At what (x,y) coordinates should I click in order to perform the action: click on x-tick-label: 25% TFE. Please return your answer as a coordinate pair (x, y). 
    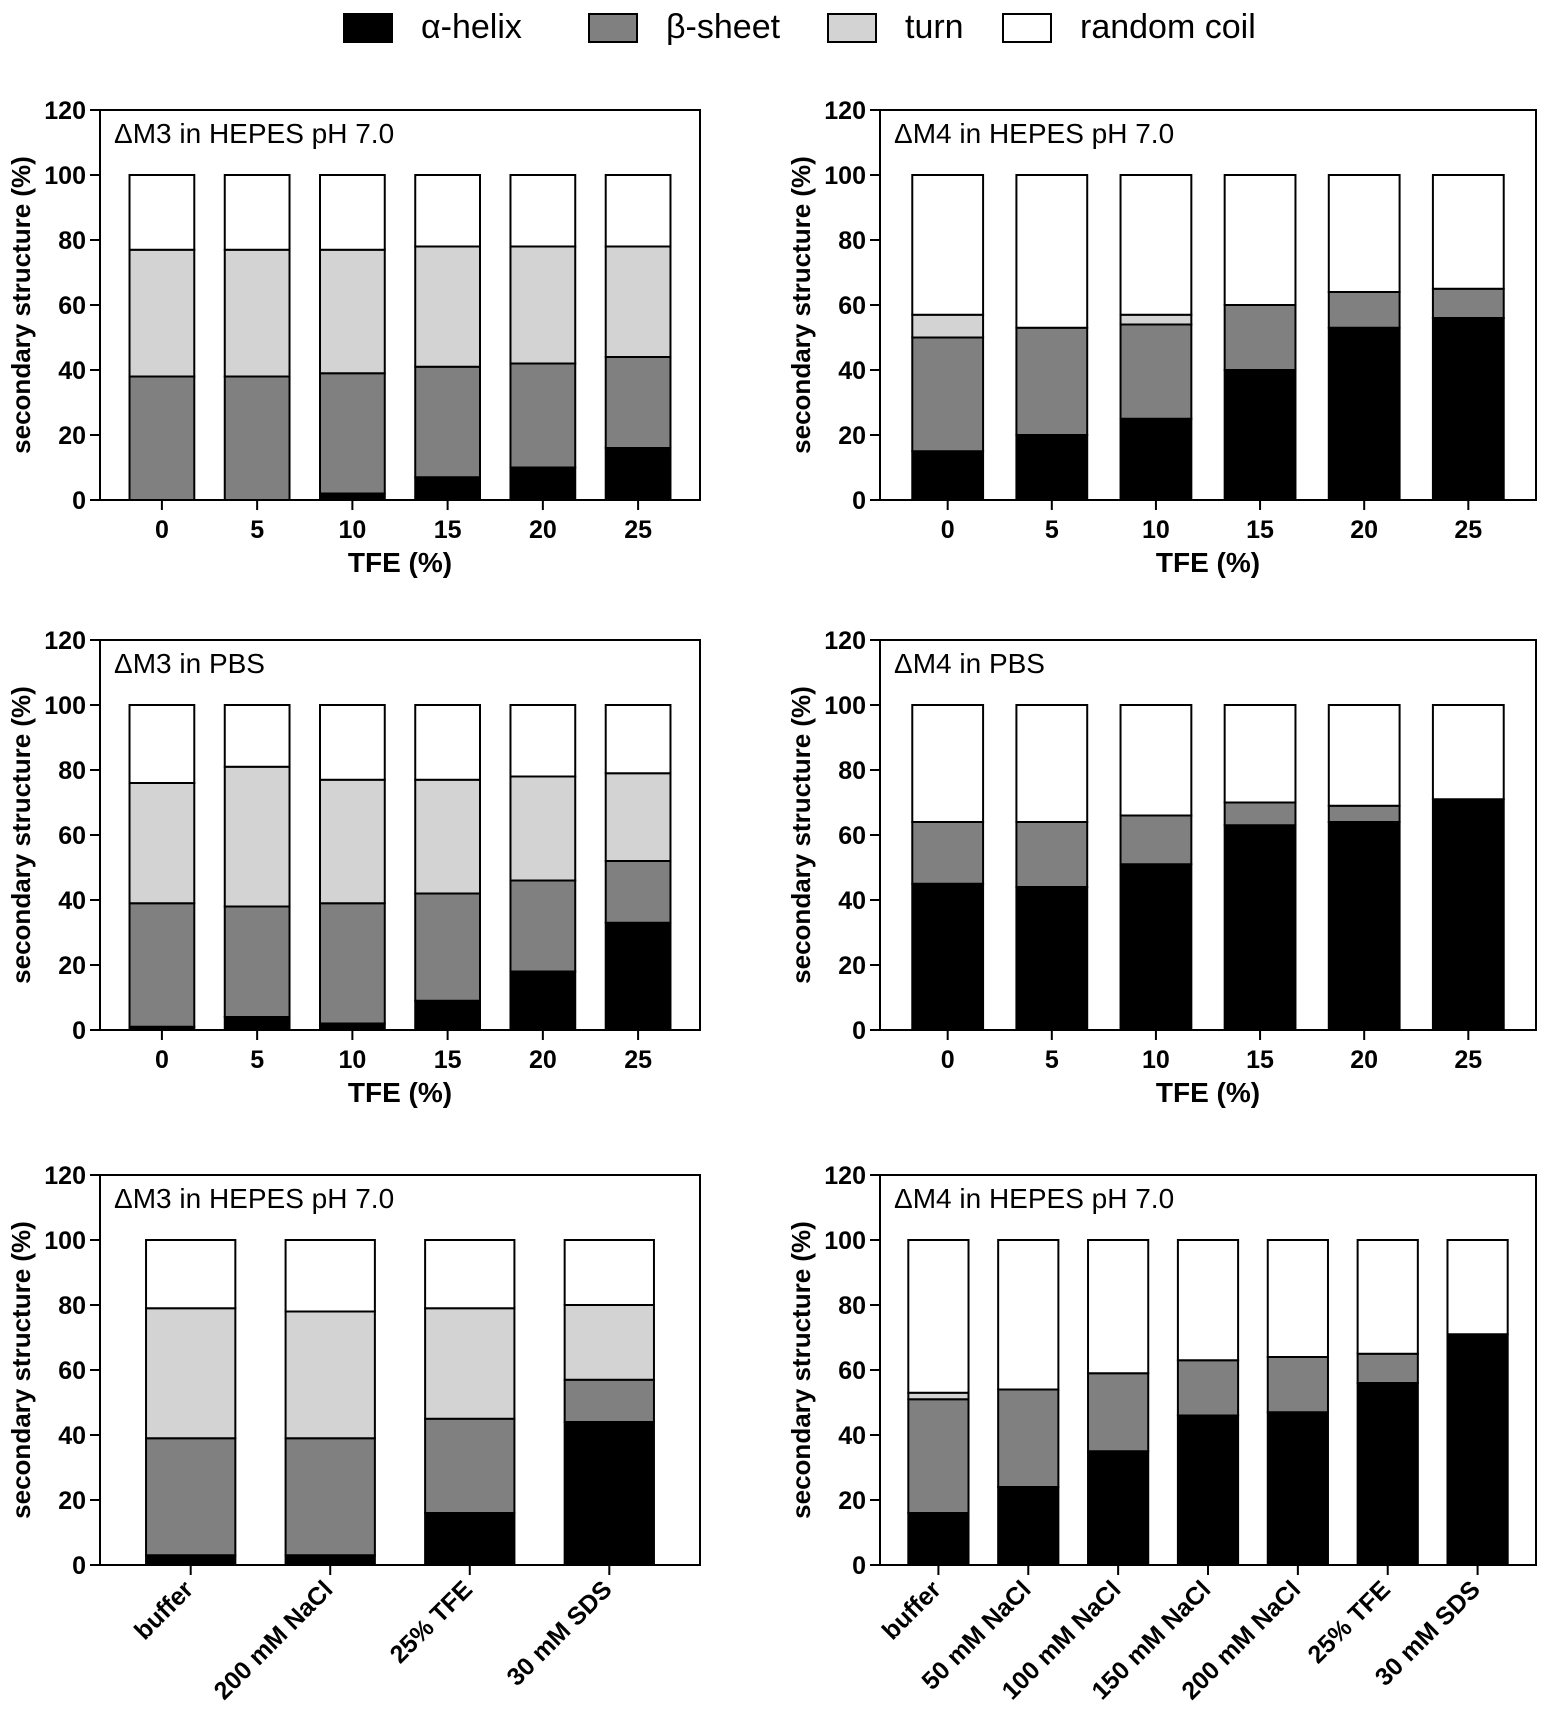
    Looking at the image, I should click on (1348, 1621).